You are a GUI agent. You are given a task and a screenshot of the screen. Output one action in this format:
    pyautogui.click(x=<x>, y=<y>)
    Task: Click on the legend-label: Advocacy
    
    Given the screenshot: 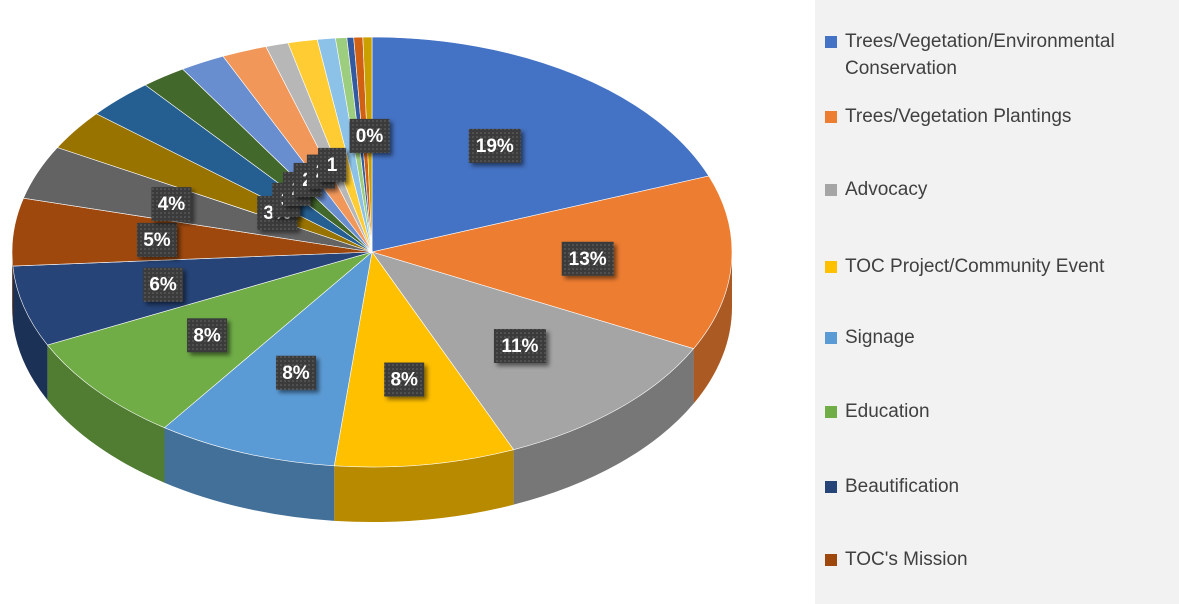 What is the action you would take?
    pyautogui.click(x=886, y=189)
    